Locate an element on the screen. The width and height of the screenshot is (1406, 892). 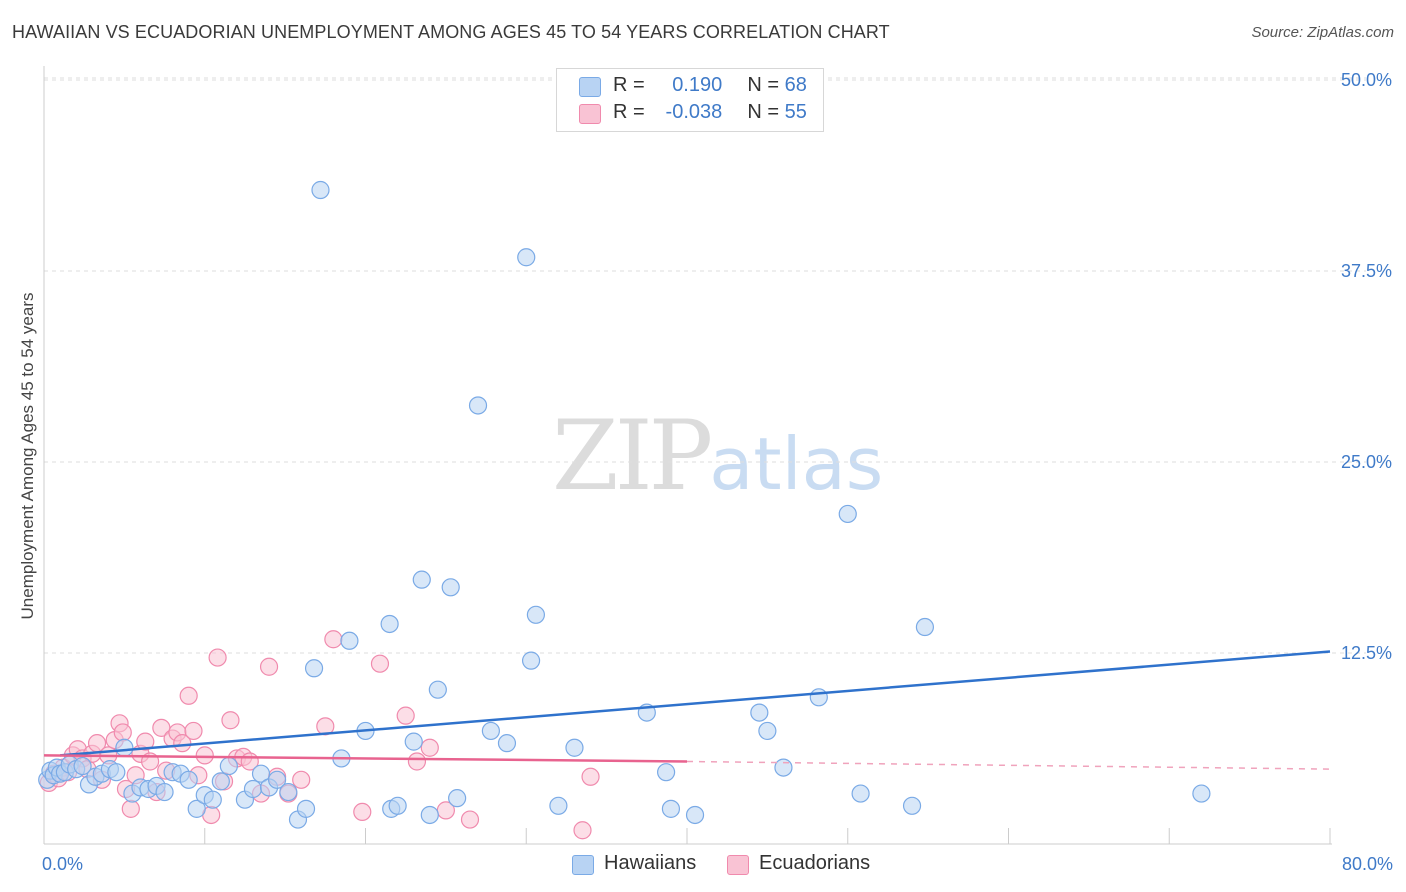
legend-n-value: 68 is located at coordinates (795, 85).